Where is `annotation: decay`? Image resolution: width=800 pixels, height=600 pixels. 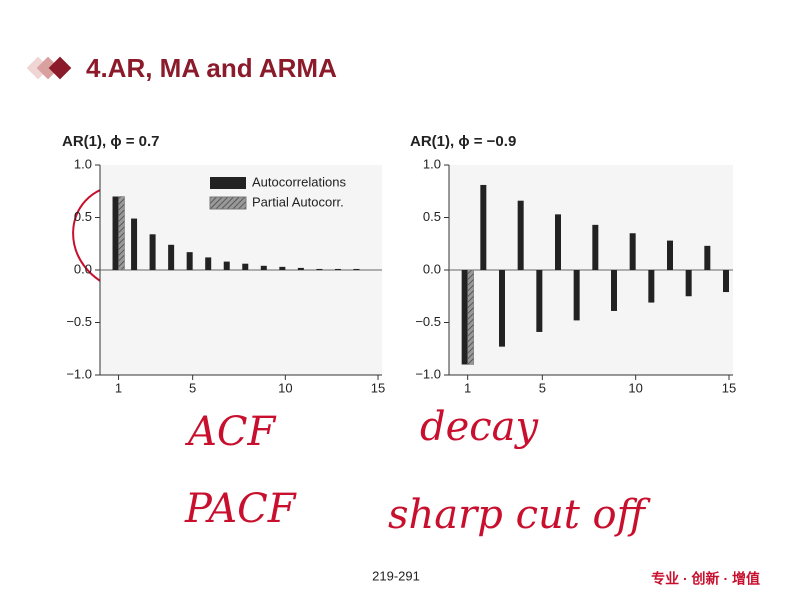
annotation: decay is located at coordinates (480, 427).